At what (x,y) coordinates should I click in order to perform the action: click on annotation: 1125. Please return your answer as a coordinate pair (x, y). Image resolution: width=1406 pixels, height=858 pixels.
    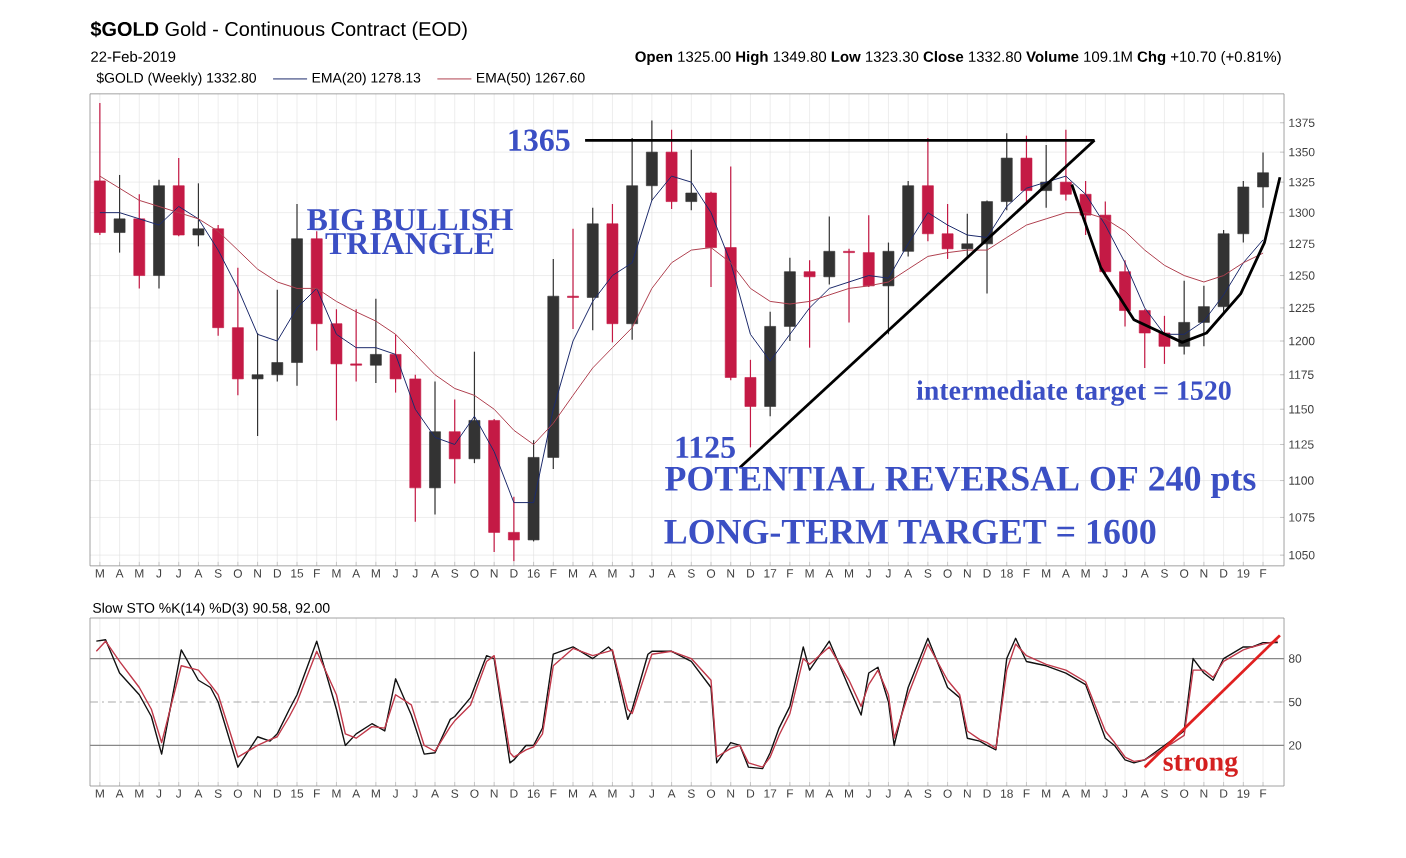
    Looking at the image, I should click on (705, 447).